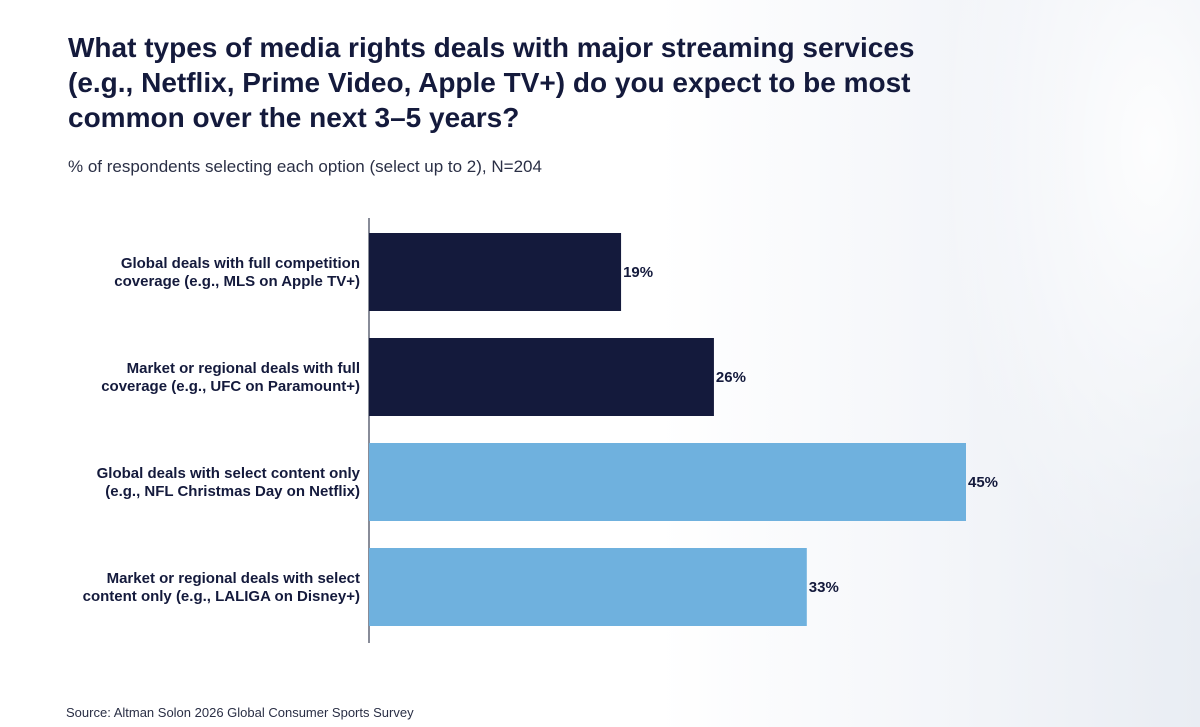 This screenshot has height=727, width=1200. What do you see at coordinates (230, 386) in the screenshot?
I see `category-label-line: coverage (e.g., UFC on Paramount+)` at bounding box center [230, 386].